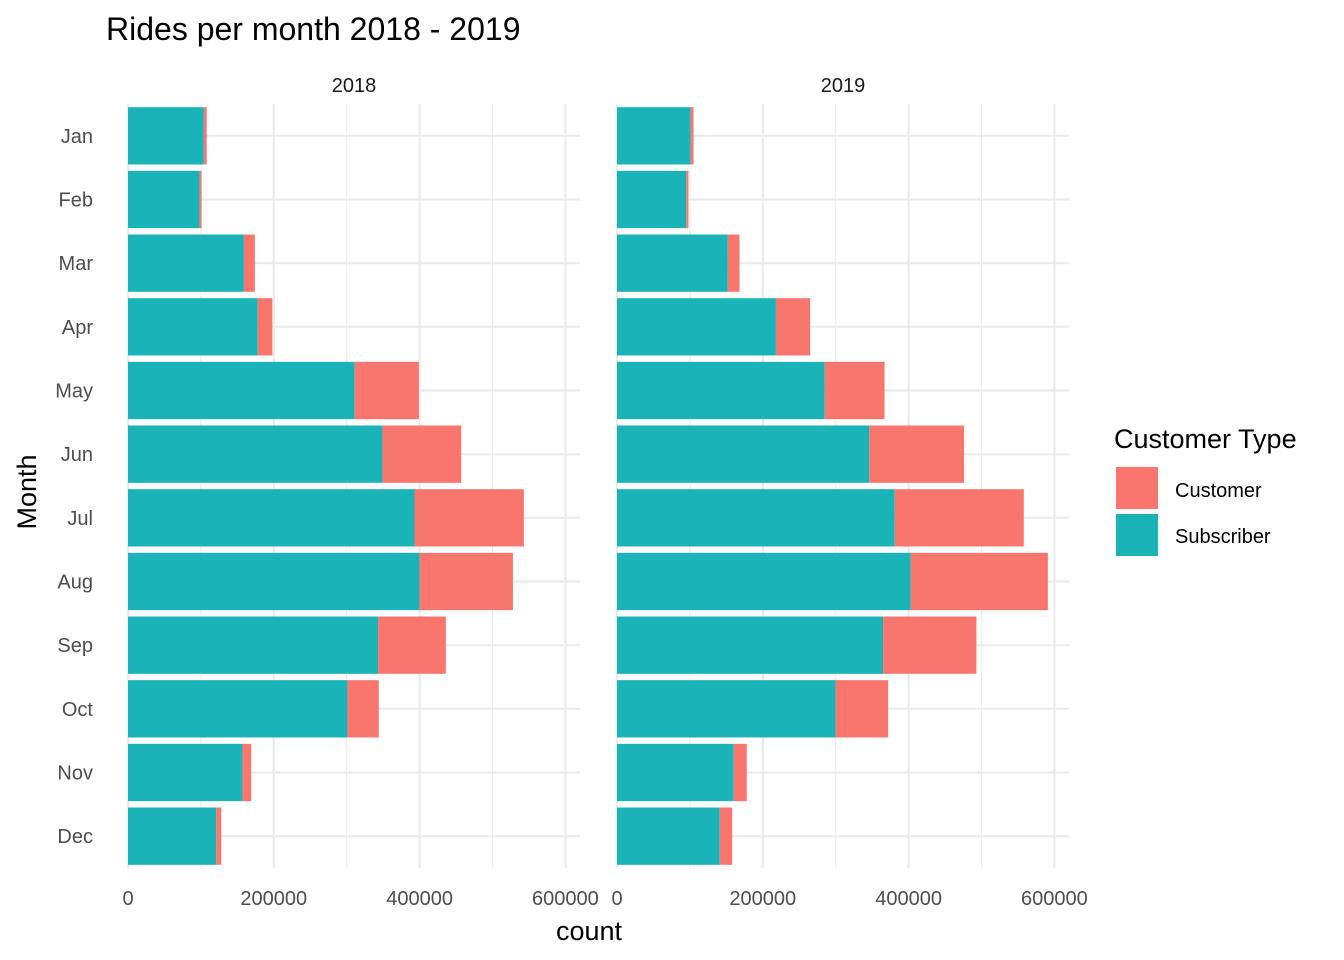 This screenshot has width=1344, height=960. What do you see at coordinates (75, 646) in the screenshot?
I see `y-tick-label-sep: Sep` at bounding box center [75, 646].